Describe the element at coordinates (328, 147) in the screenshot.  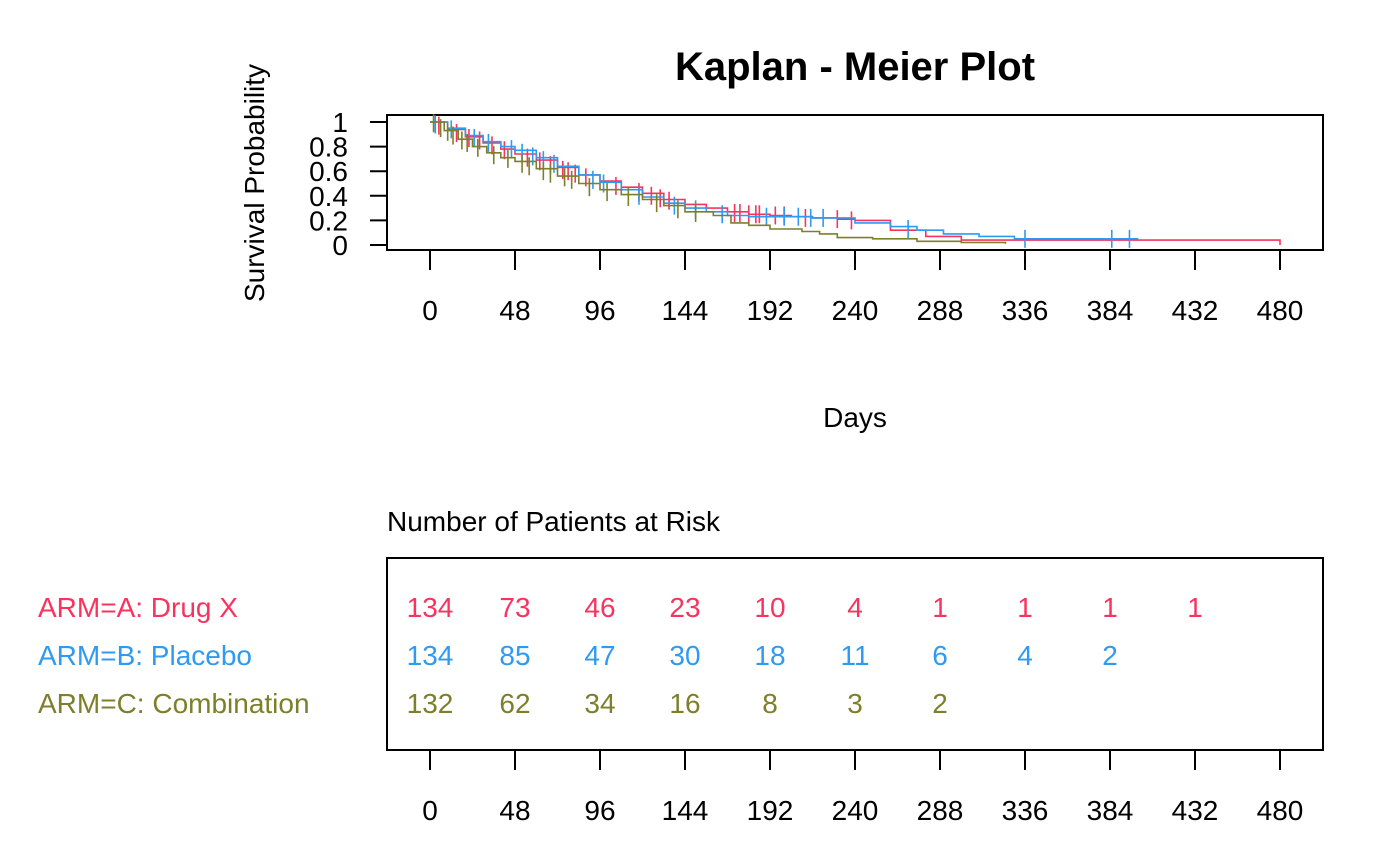
I see `y-tick-label: 0.8` at that location.